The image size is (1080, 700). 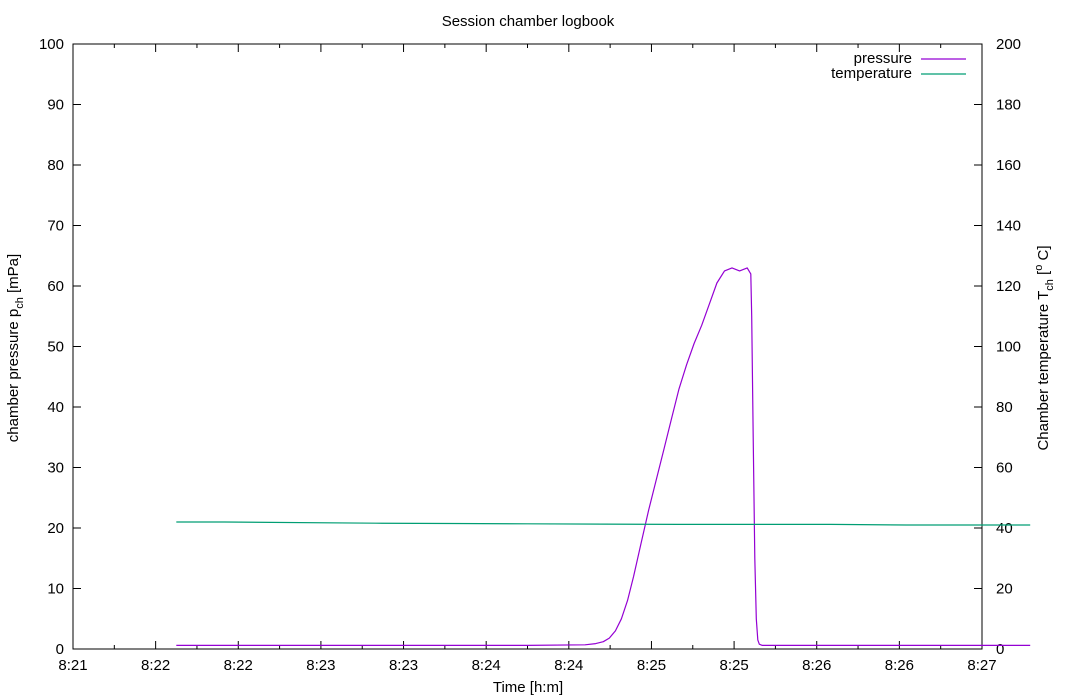 What do you see at coordinates (1008, 44) in the screenshot?
I see `y2-tick-label: 200` at bounding box center [1008, 44].